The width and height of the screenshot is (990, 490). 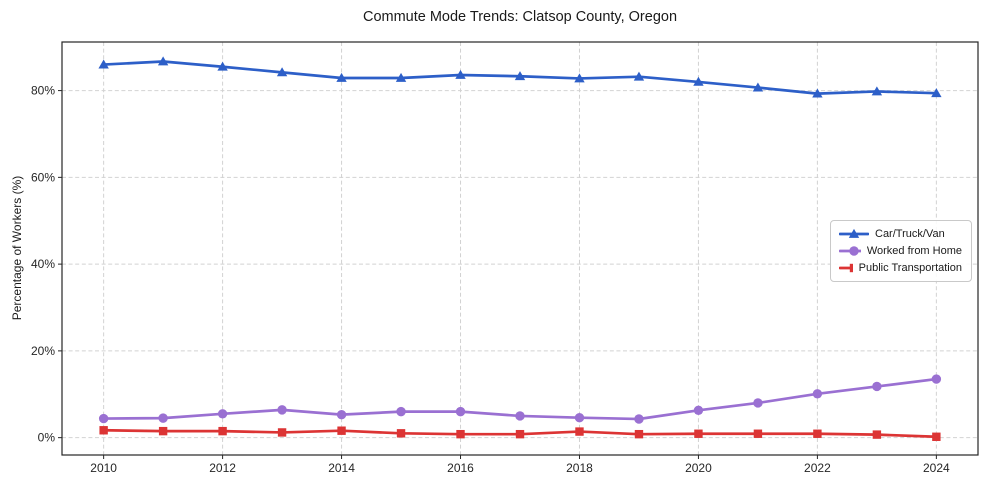 What do you see at coordinates (698, 468) in the screenshot?
I see `x-tick-label: 2020` at bounding box center [698, 468].